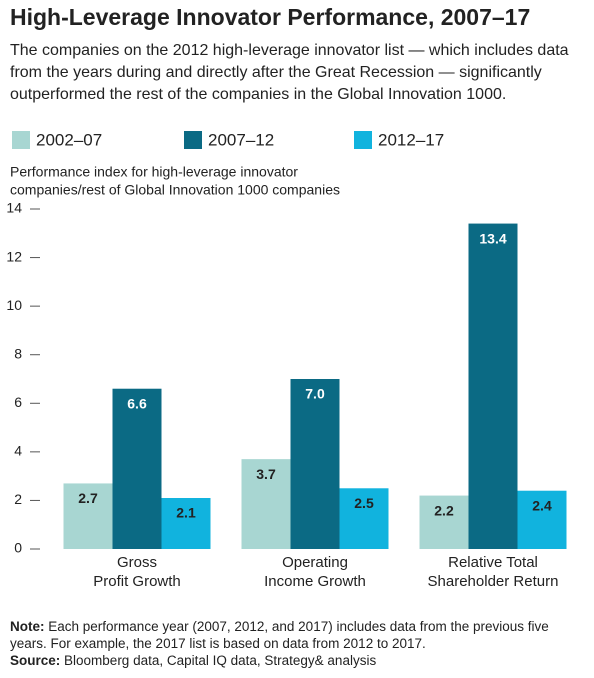 The image size is (594, 678). What do you see at coordinates (364, 503) in the screenshot?
I see `value-label: 2.5` at bounding box center [364, 503].